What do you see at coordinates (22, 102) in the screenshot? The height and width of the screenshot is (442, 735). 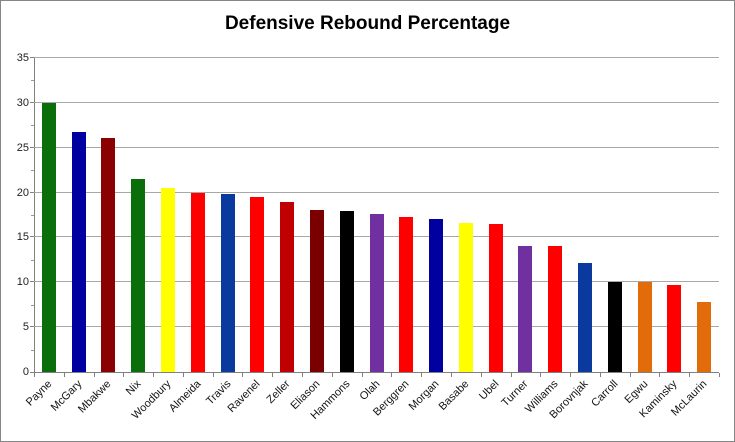 I see `y-axis-label: 30` at bounding box center [22, 102].